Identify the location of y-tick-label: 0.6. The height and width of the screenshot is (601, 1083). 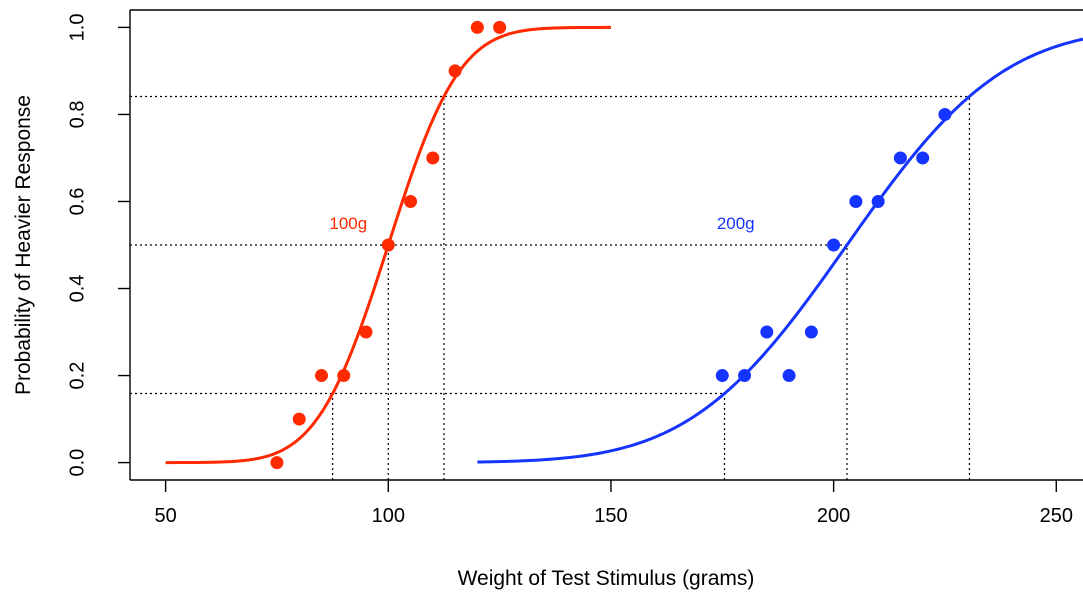
(77, 202).